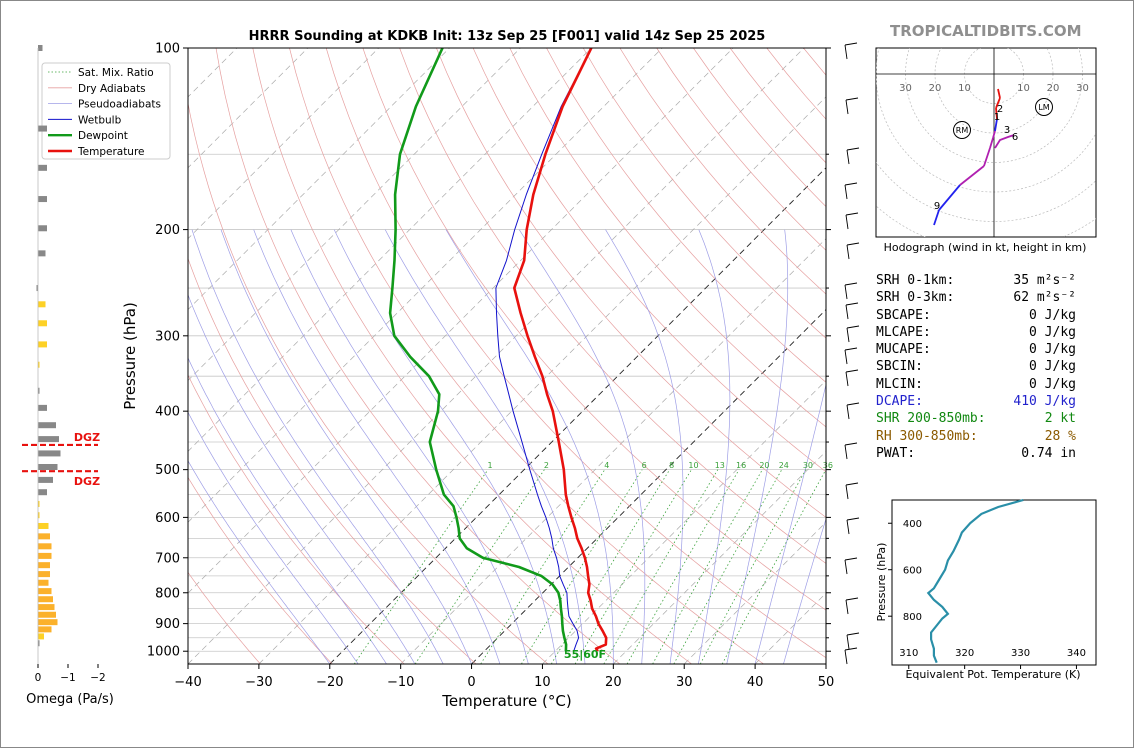 The image size is (1134, 748). I want to click on y-tick-label: 300, so click(167, 336).